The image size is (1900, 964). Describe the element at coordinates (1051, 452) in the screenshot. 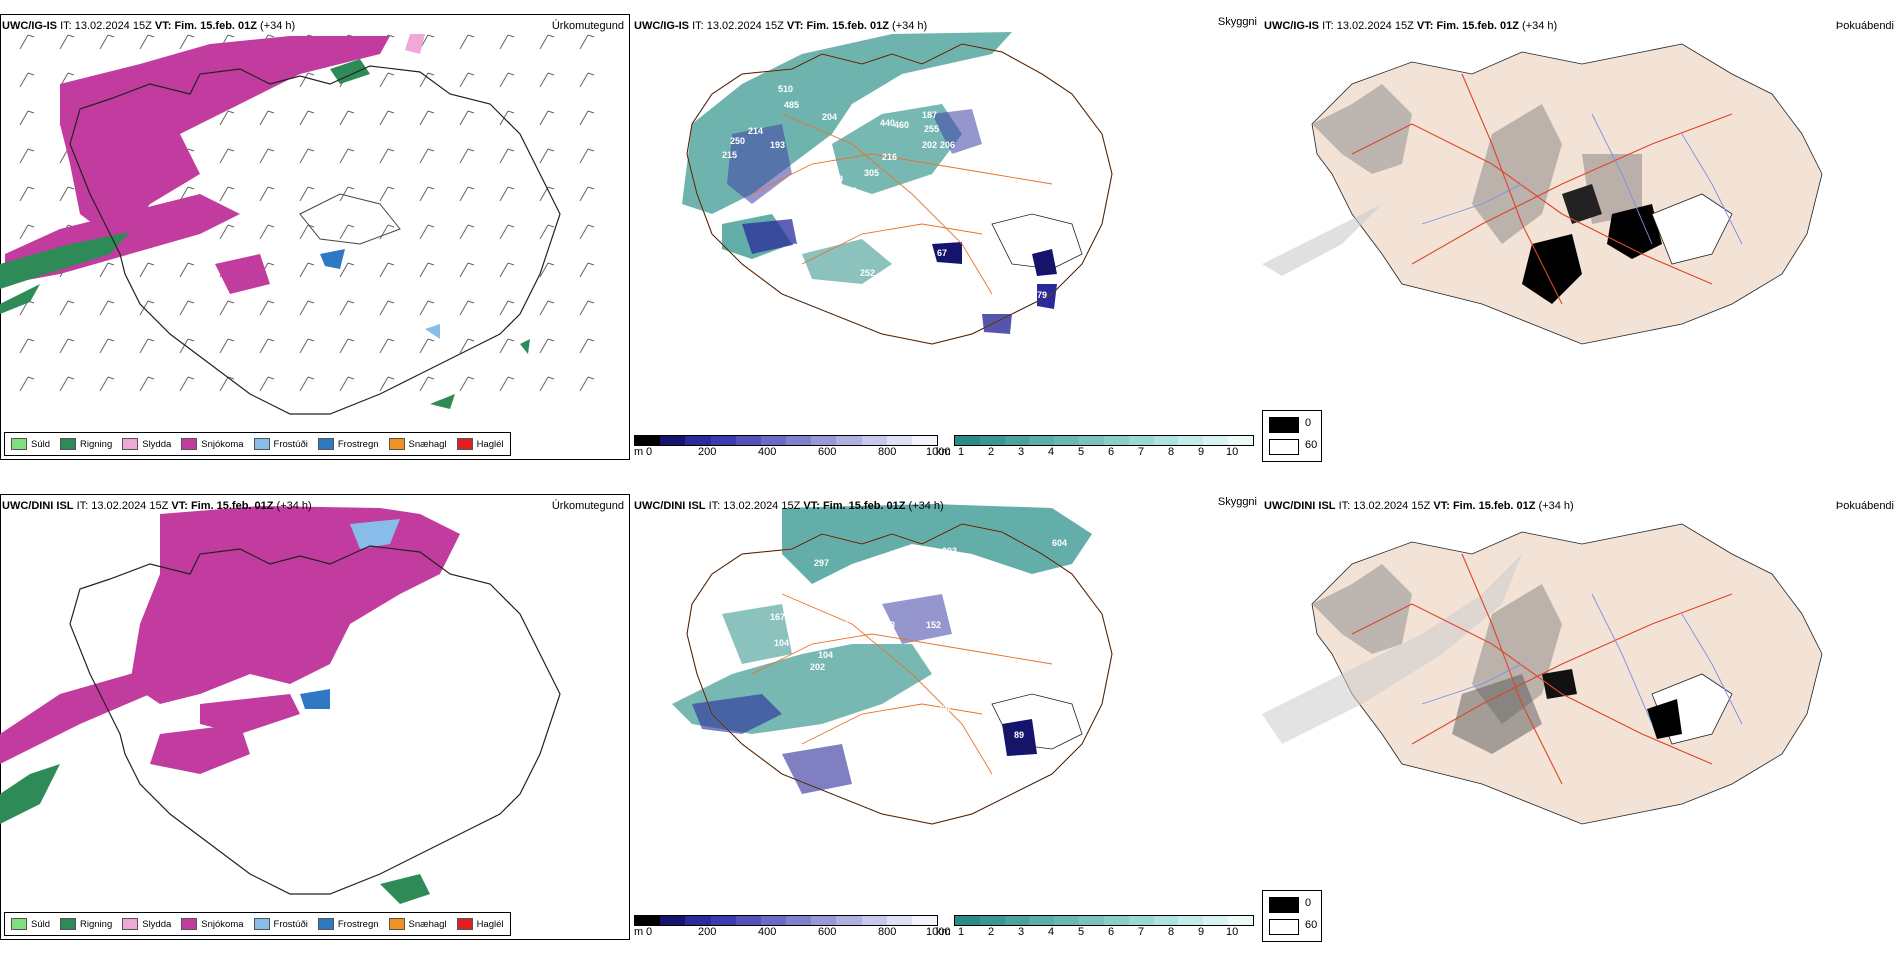

I see `tick-label: 4` at that location.